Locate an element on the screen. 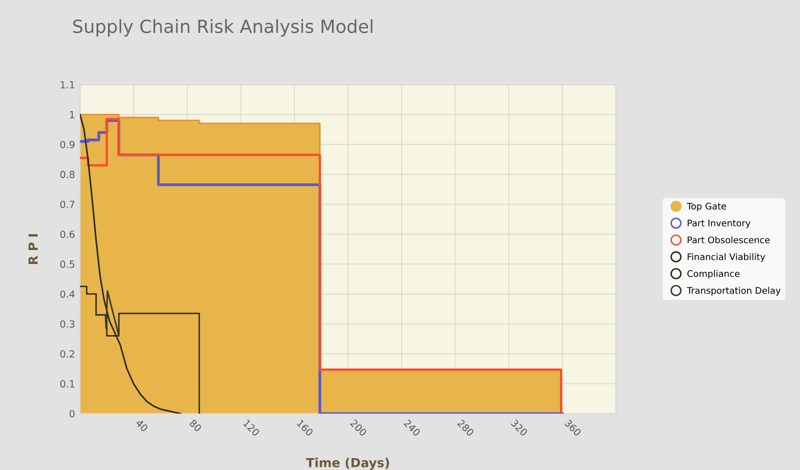  y-tick-label: 0 is located at coordinates (72, 414).